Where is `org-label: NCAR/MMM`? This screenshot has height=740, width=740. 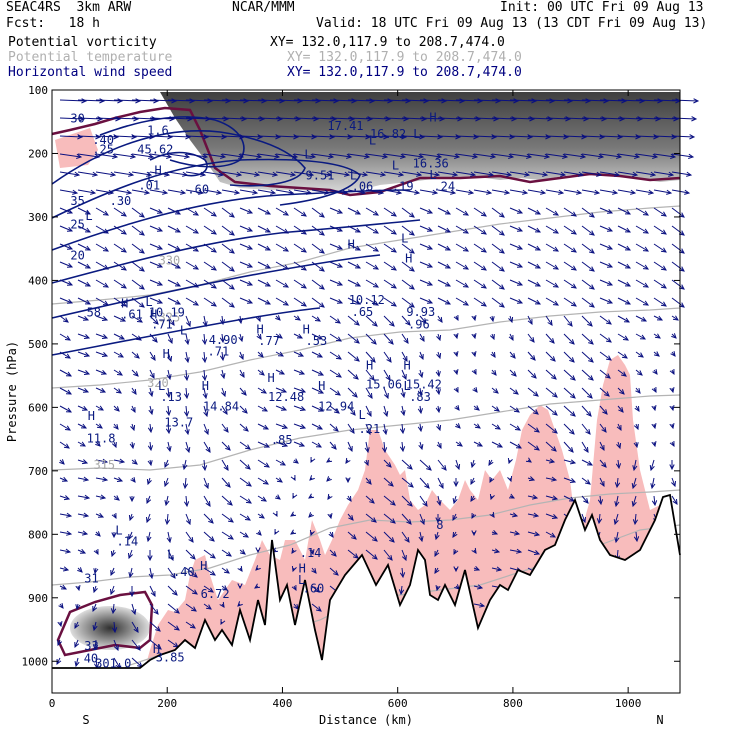 org-label: NCAR/MMM is located at coordinates (263, 7).